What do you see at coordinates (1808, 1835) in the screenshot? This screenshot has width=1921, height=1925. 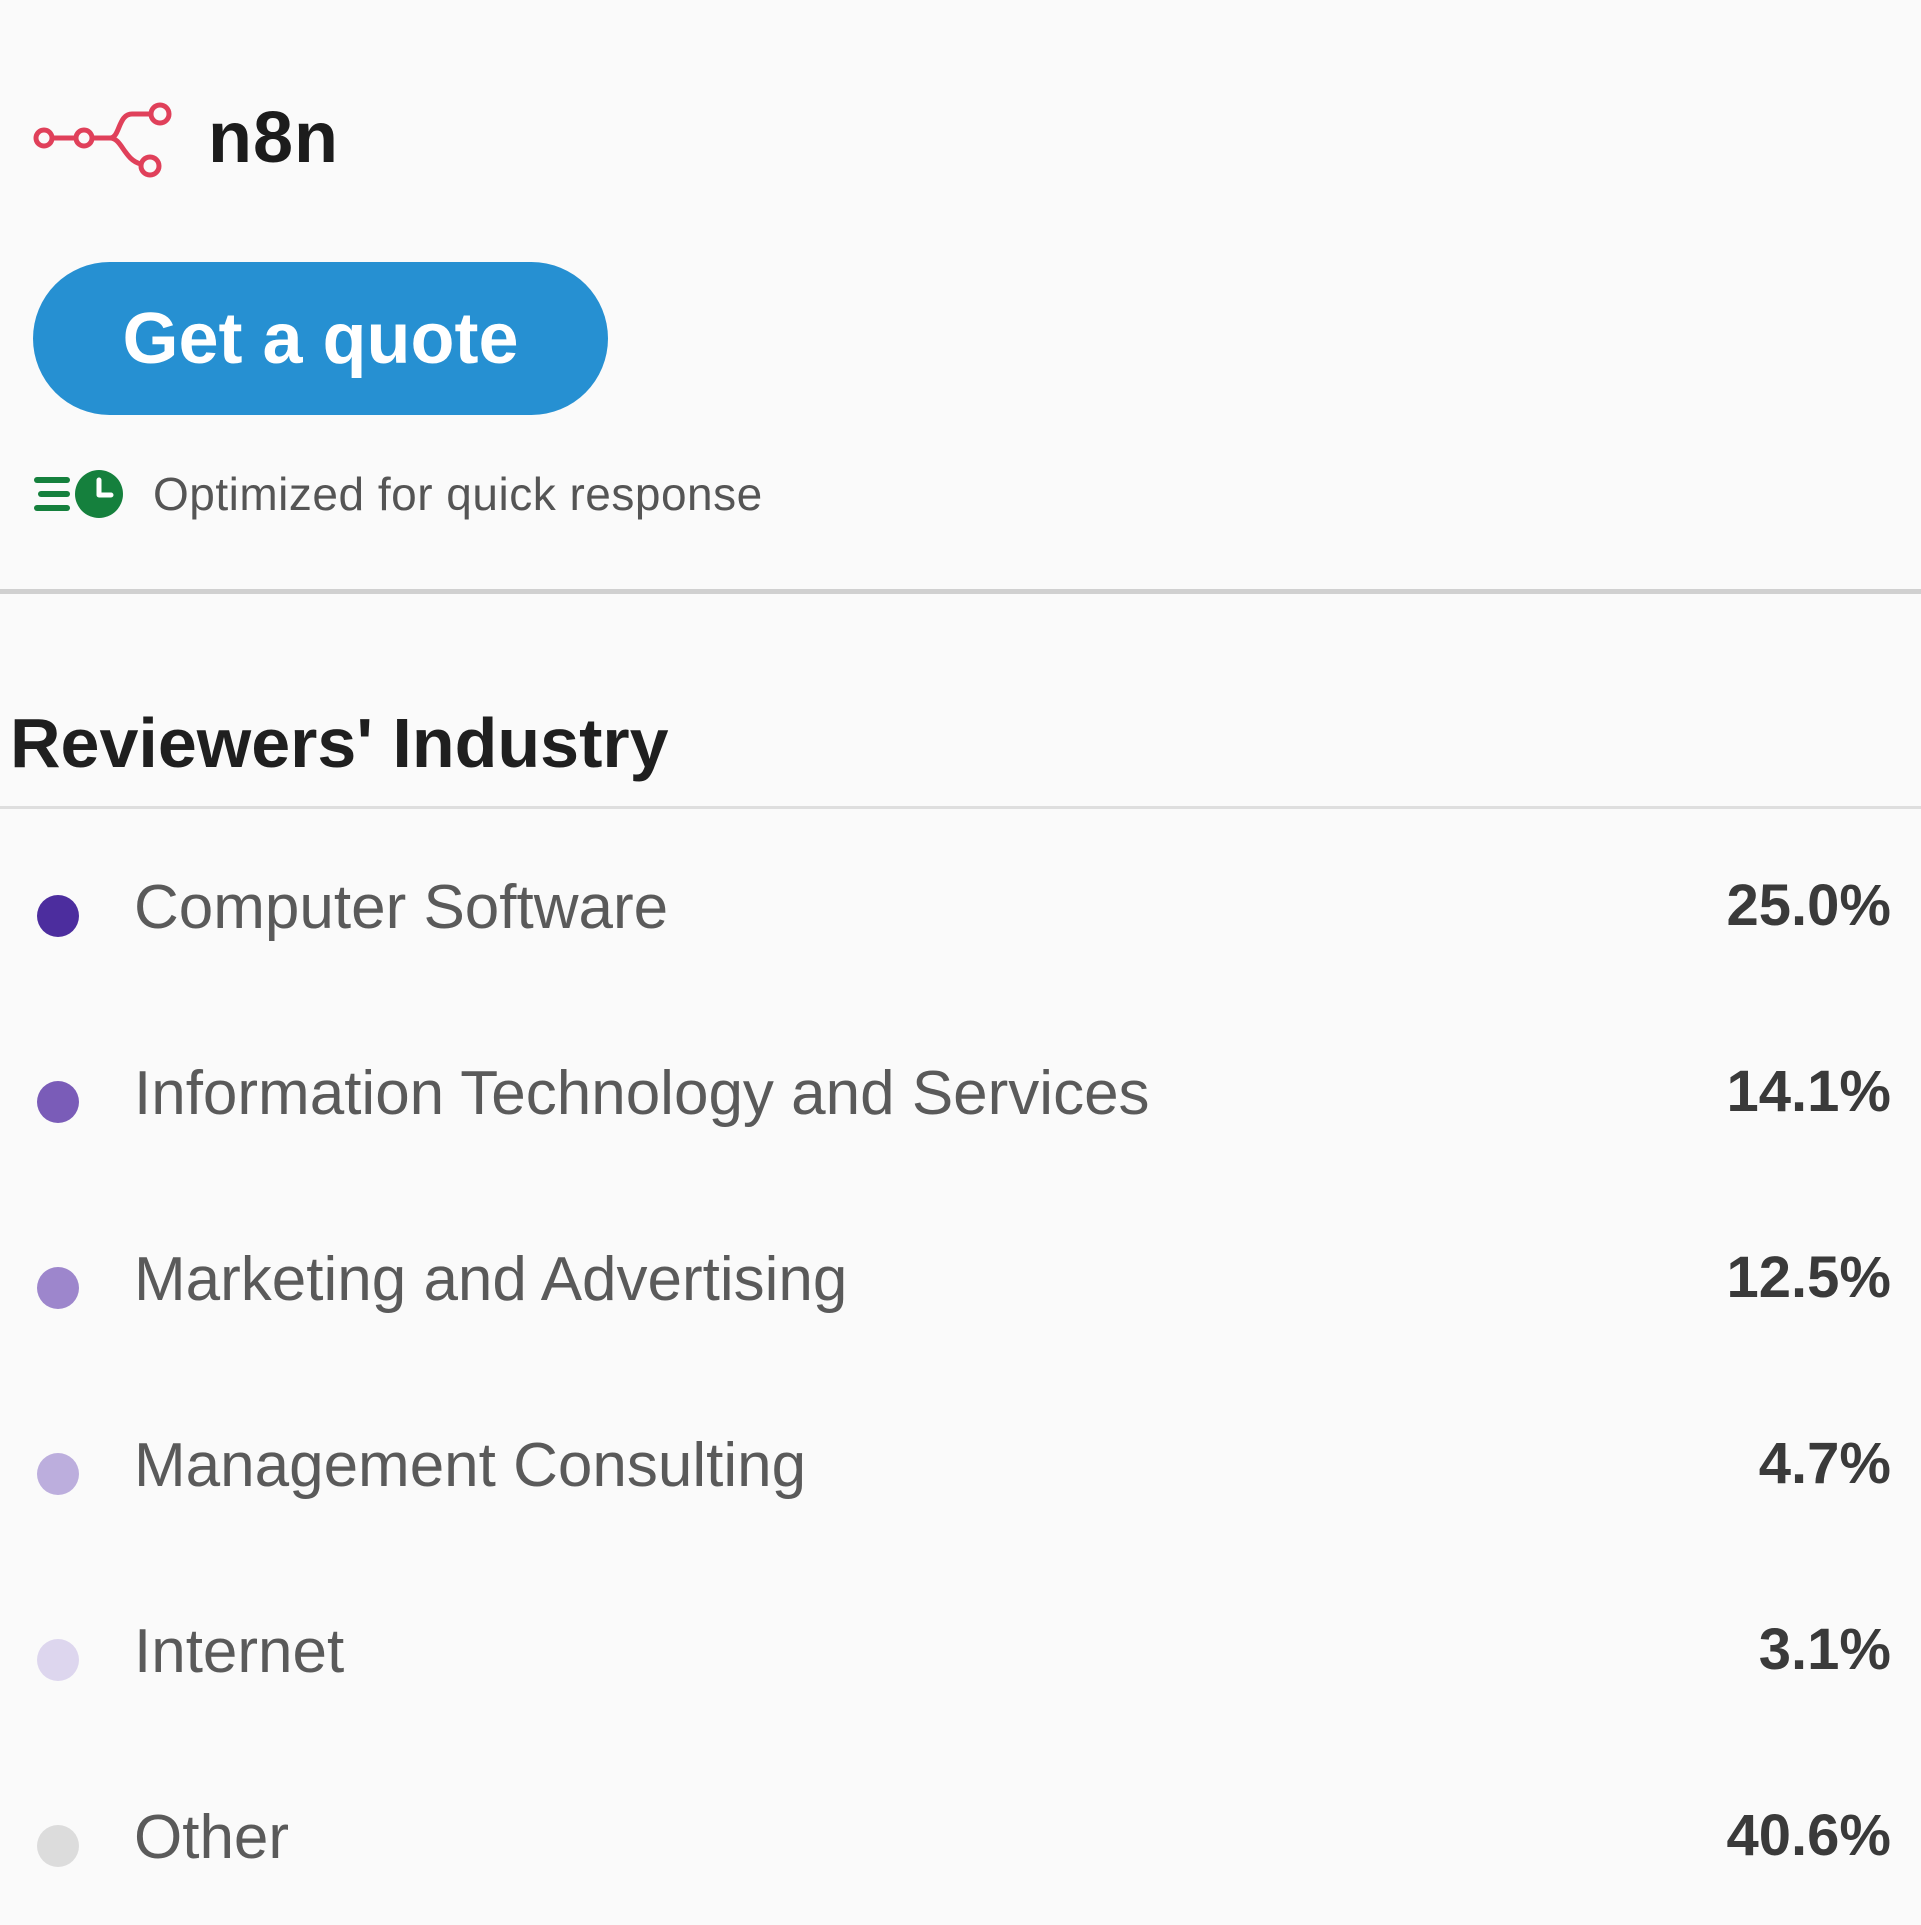 I see `industry-percentage: 40.6%` at bounding box center [1808, 1835].